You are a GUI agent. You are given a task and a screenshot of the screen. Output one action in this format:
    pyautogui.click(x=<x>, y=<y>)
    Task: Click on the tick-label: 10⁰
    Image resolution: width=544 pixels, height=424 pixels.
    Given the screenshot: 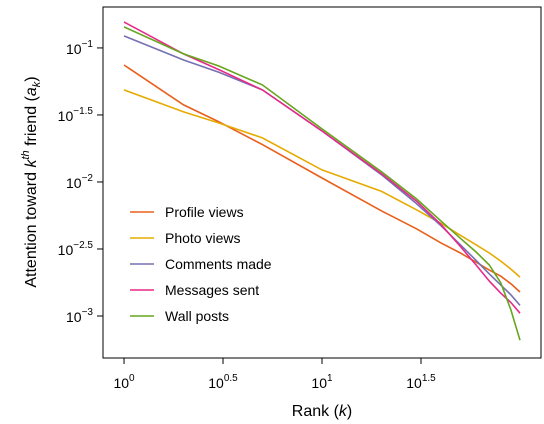 What is the action you would take?
    pyautogui.click(x=124, y=382)
    